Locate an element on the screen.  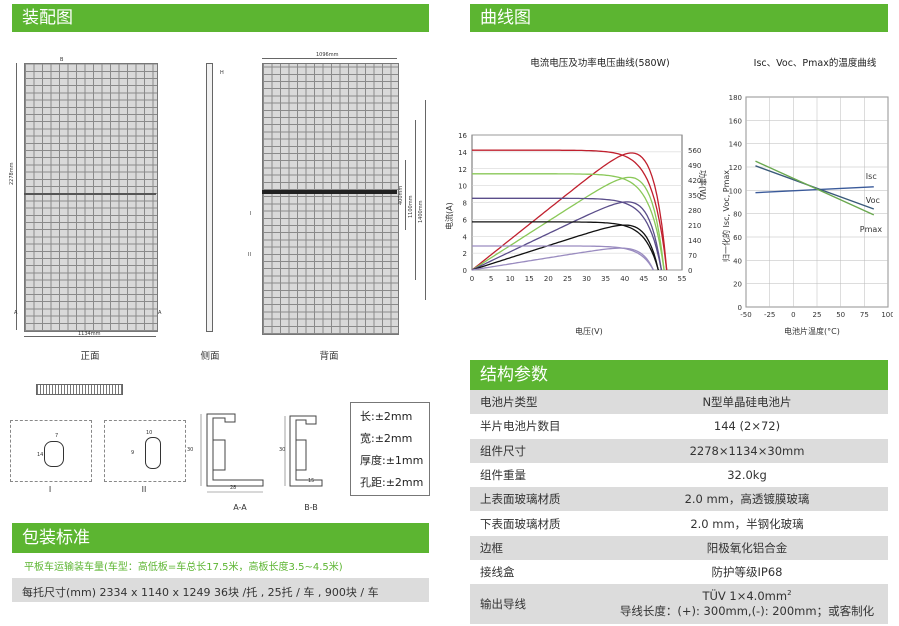
spec-row: 电池片类型 N型单晶硅电池片 is located at coordinates (679, 402).